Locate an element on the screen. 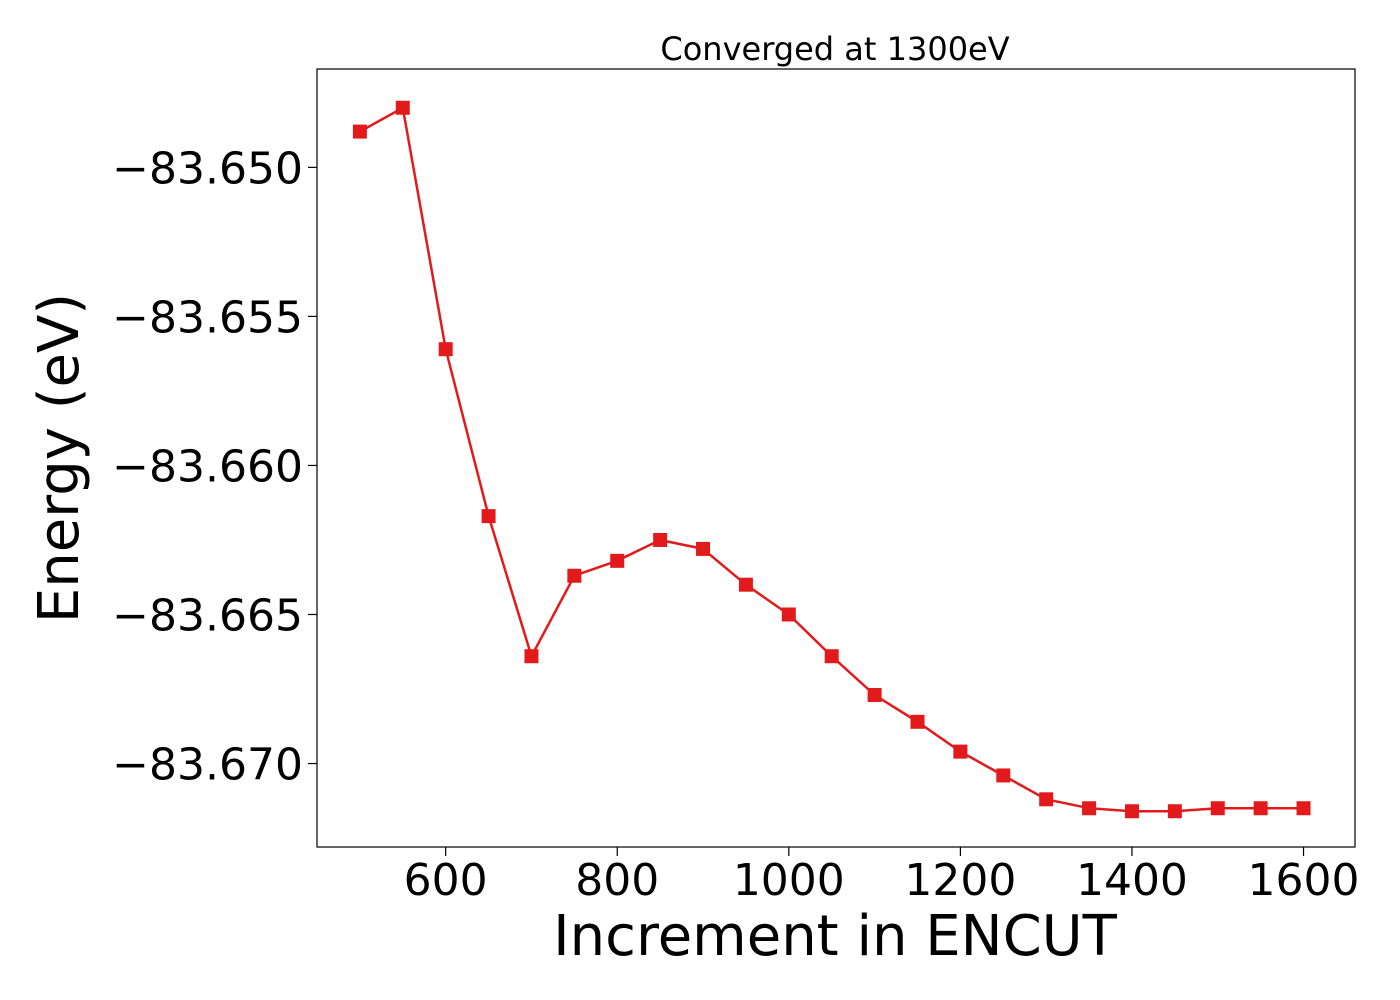  y-tick-label: −83.655 is located at coordinates (207, 317).